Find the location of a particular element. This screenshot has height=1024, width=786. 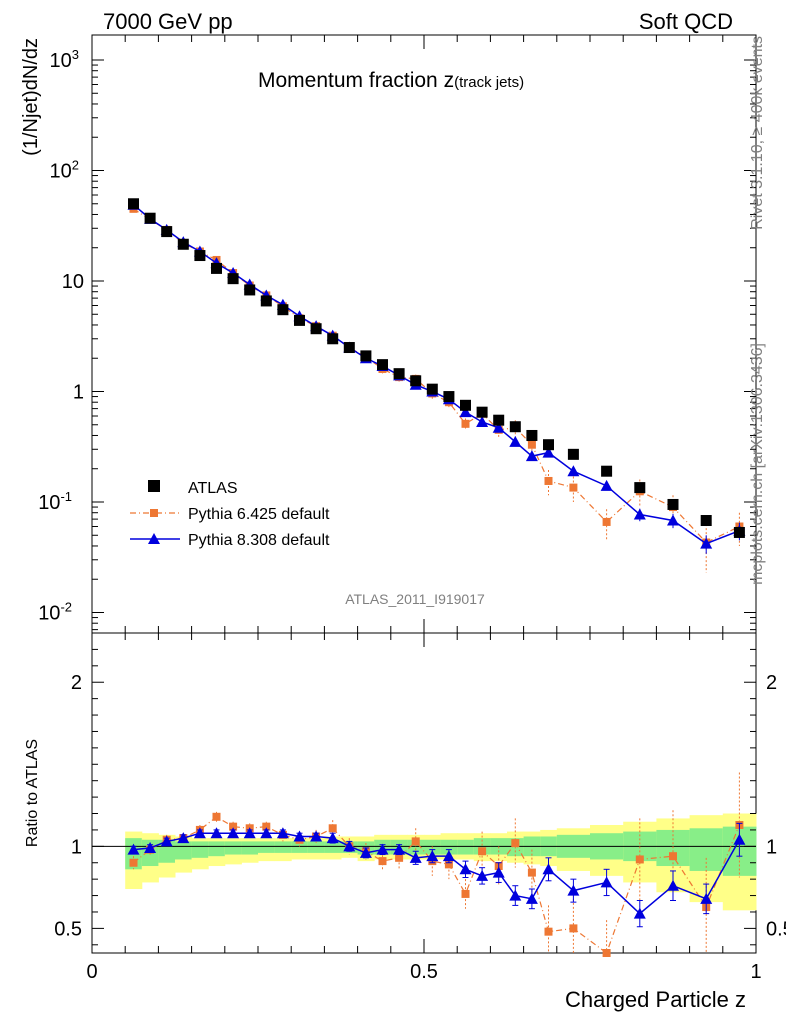

legend-label-atlas: ATLAS is located at coordinates (213, 488).